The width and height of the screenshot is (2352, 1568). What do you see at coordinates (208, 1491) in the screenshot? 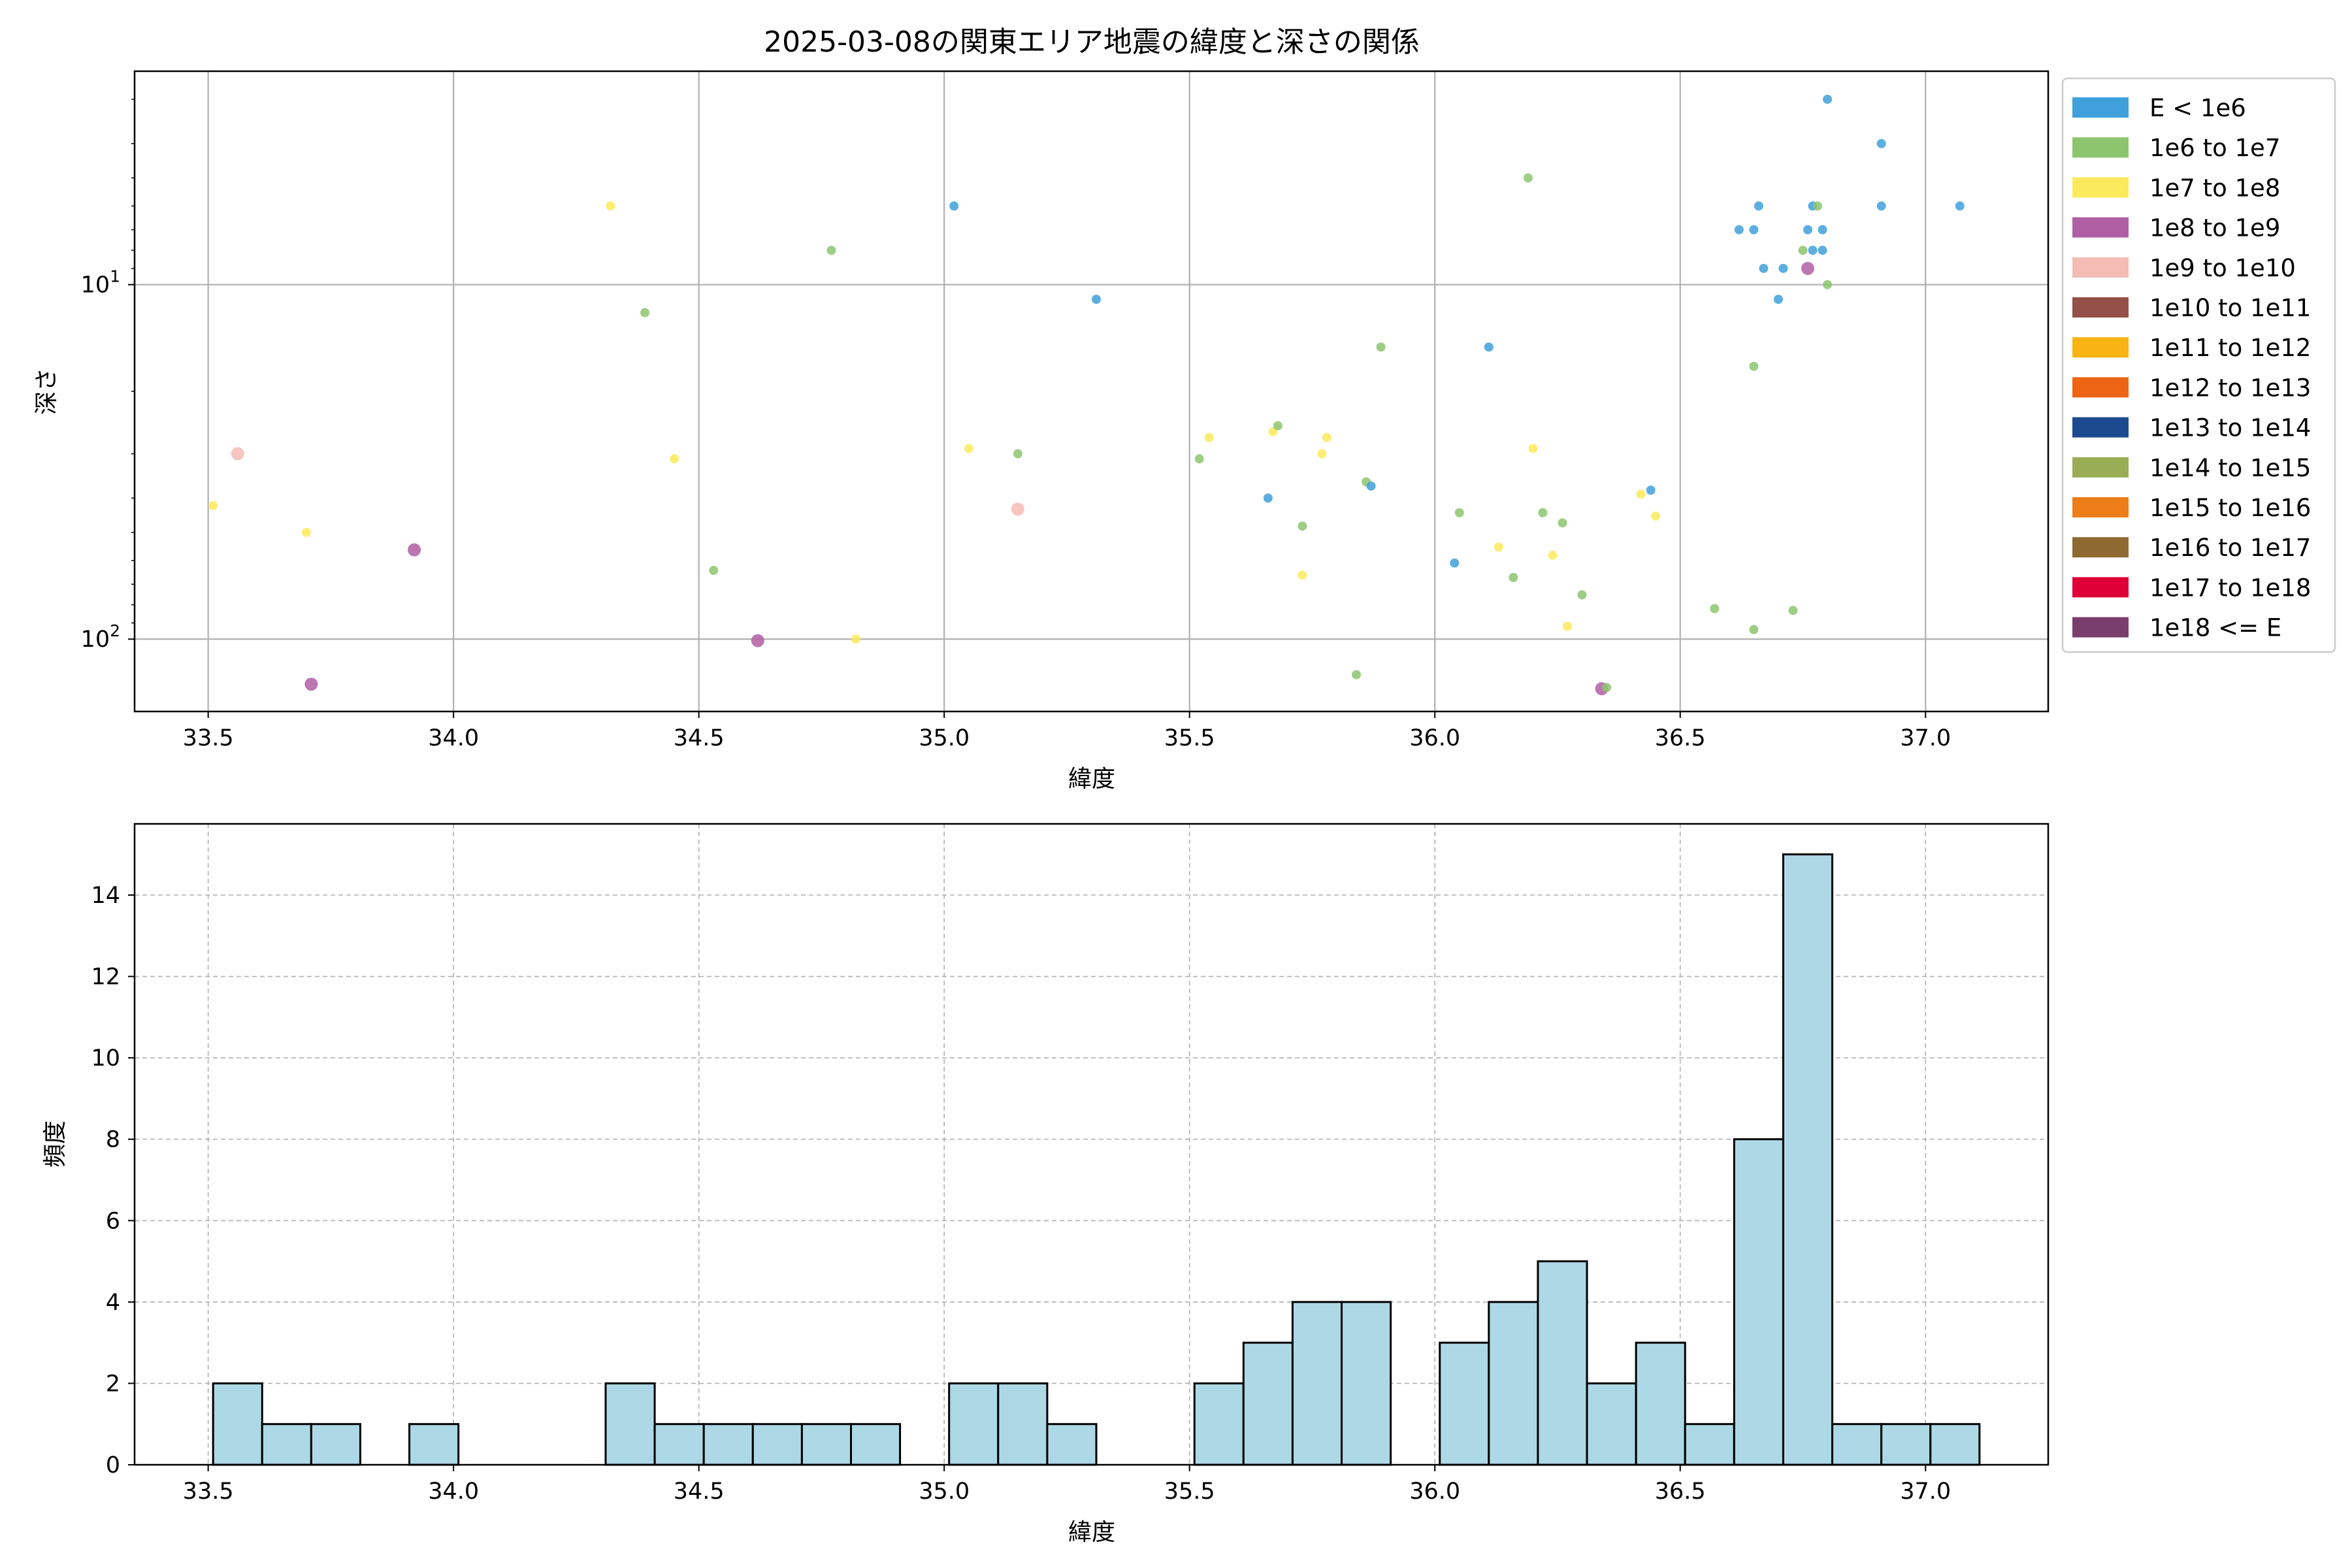
I see `histogram-x-tick-label: 33.5` at bounding box center [208, 1491].